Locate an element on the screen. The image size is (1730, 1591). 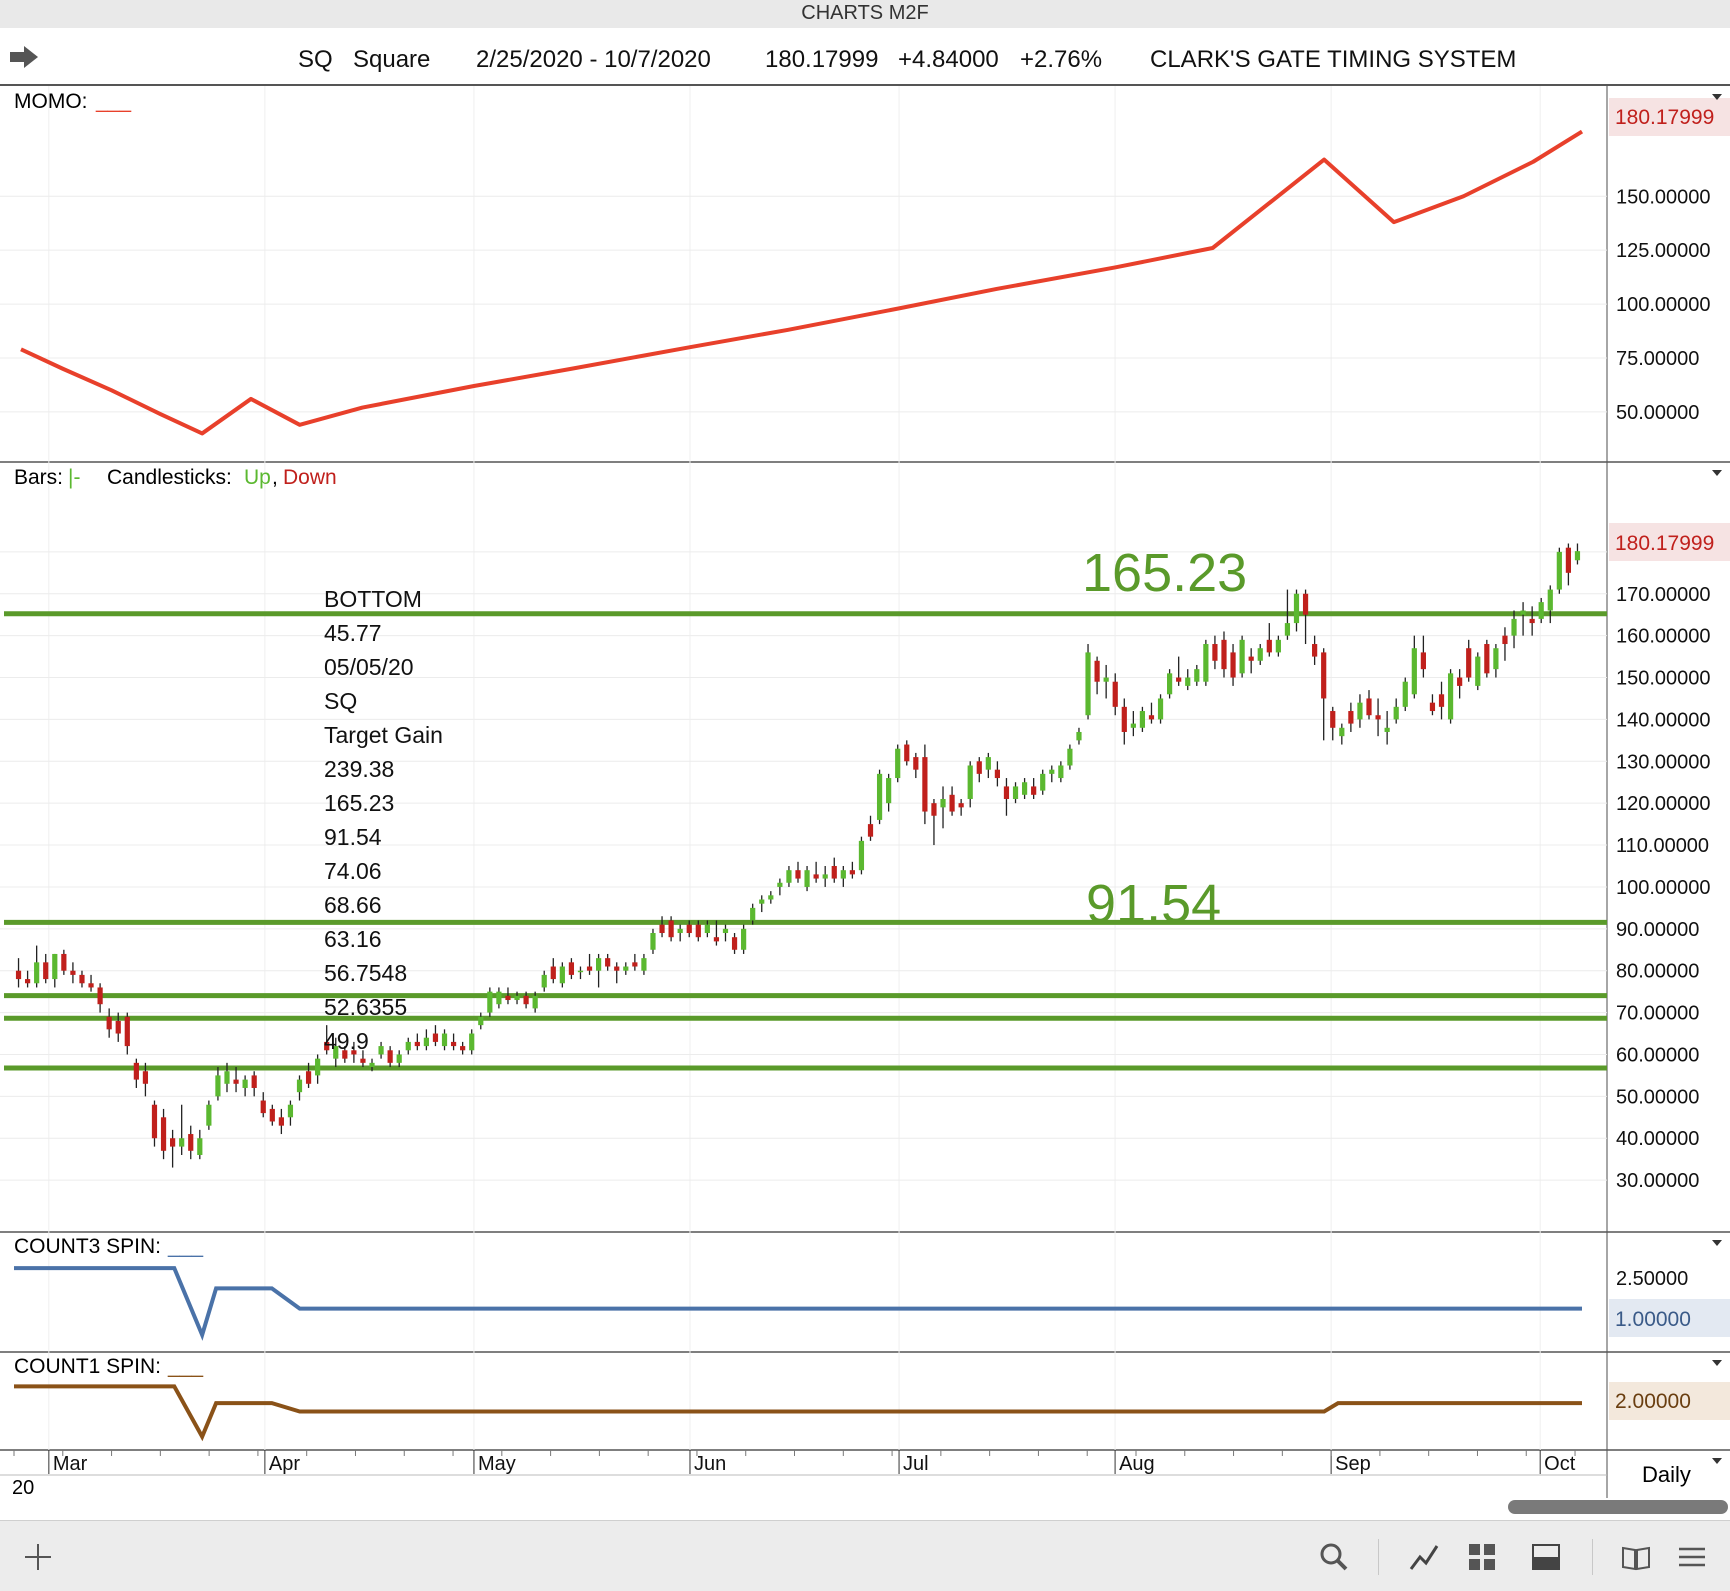
legend-comma: , is located at coordinates (275, 477).